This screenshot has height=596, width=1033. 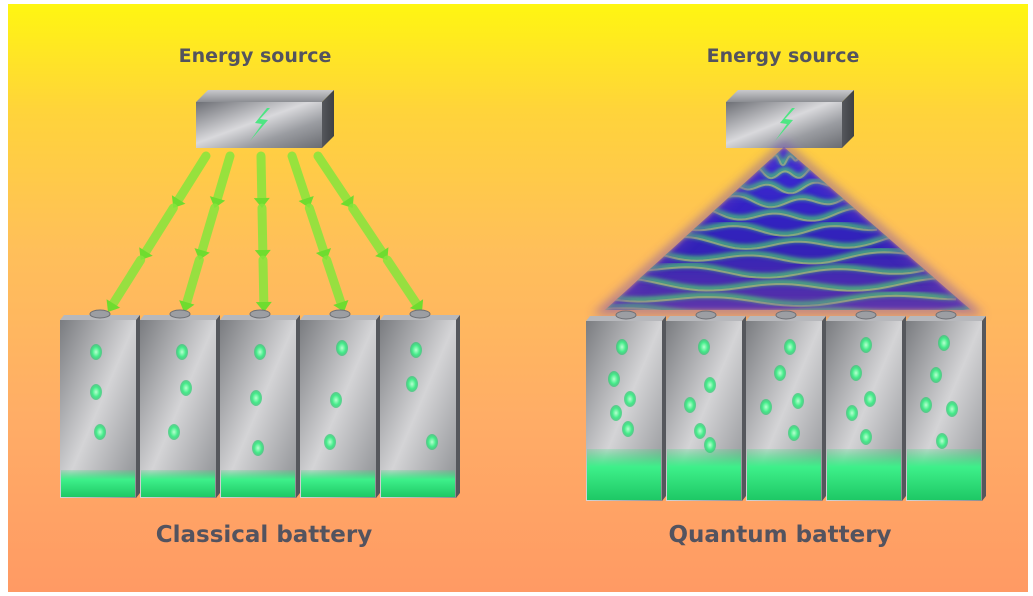 I want to click on right-energy-source, so click(x=790, y=119).